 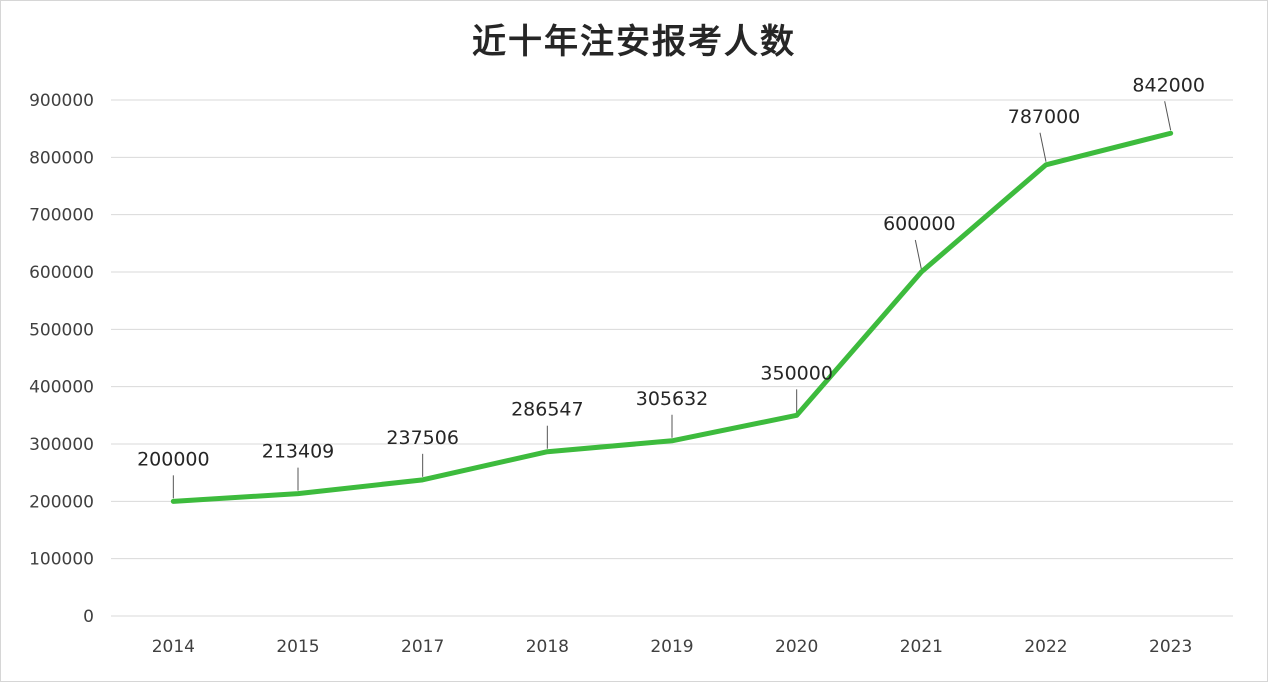 What do you see at coordinates (796, 647) in the screenshot?
I see `x-tick-label: 2020` at bounding box center [796, 647].